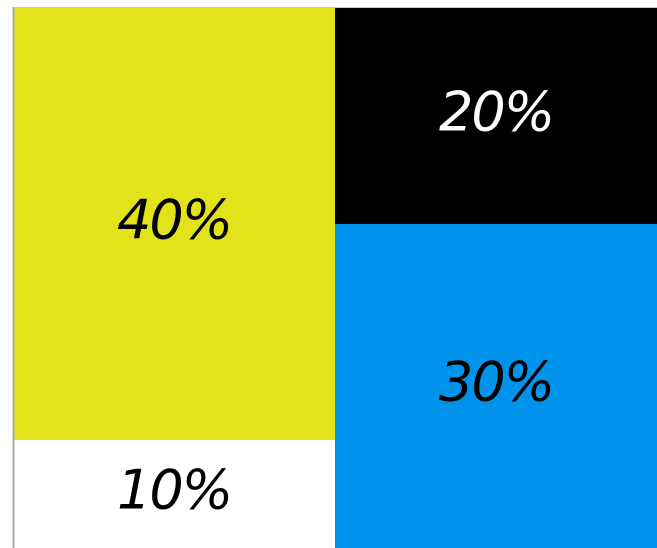 Image resolution: width=657 pixels, height=548 pixels. What do you see at coordinates (174, 220) in the screenshot?
I see `tile-label-40: 40%` at bounding box center [174, 220].